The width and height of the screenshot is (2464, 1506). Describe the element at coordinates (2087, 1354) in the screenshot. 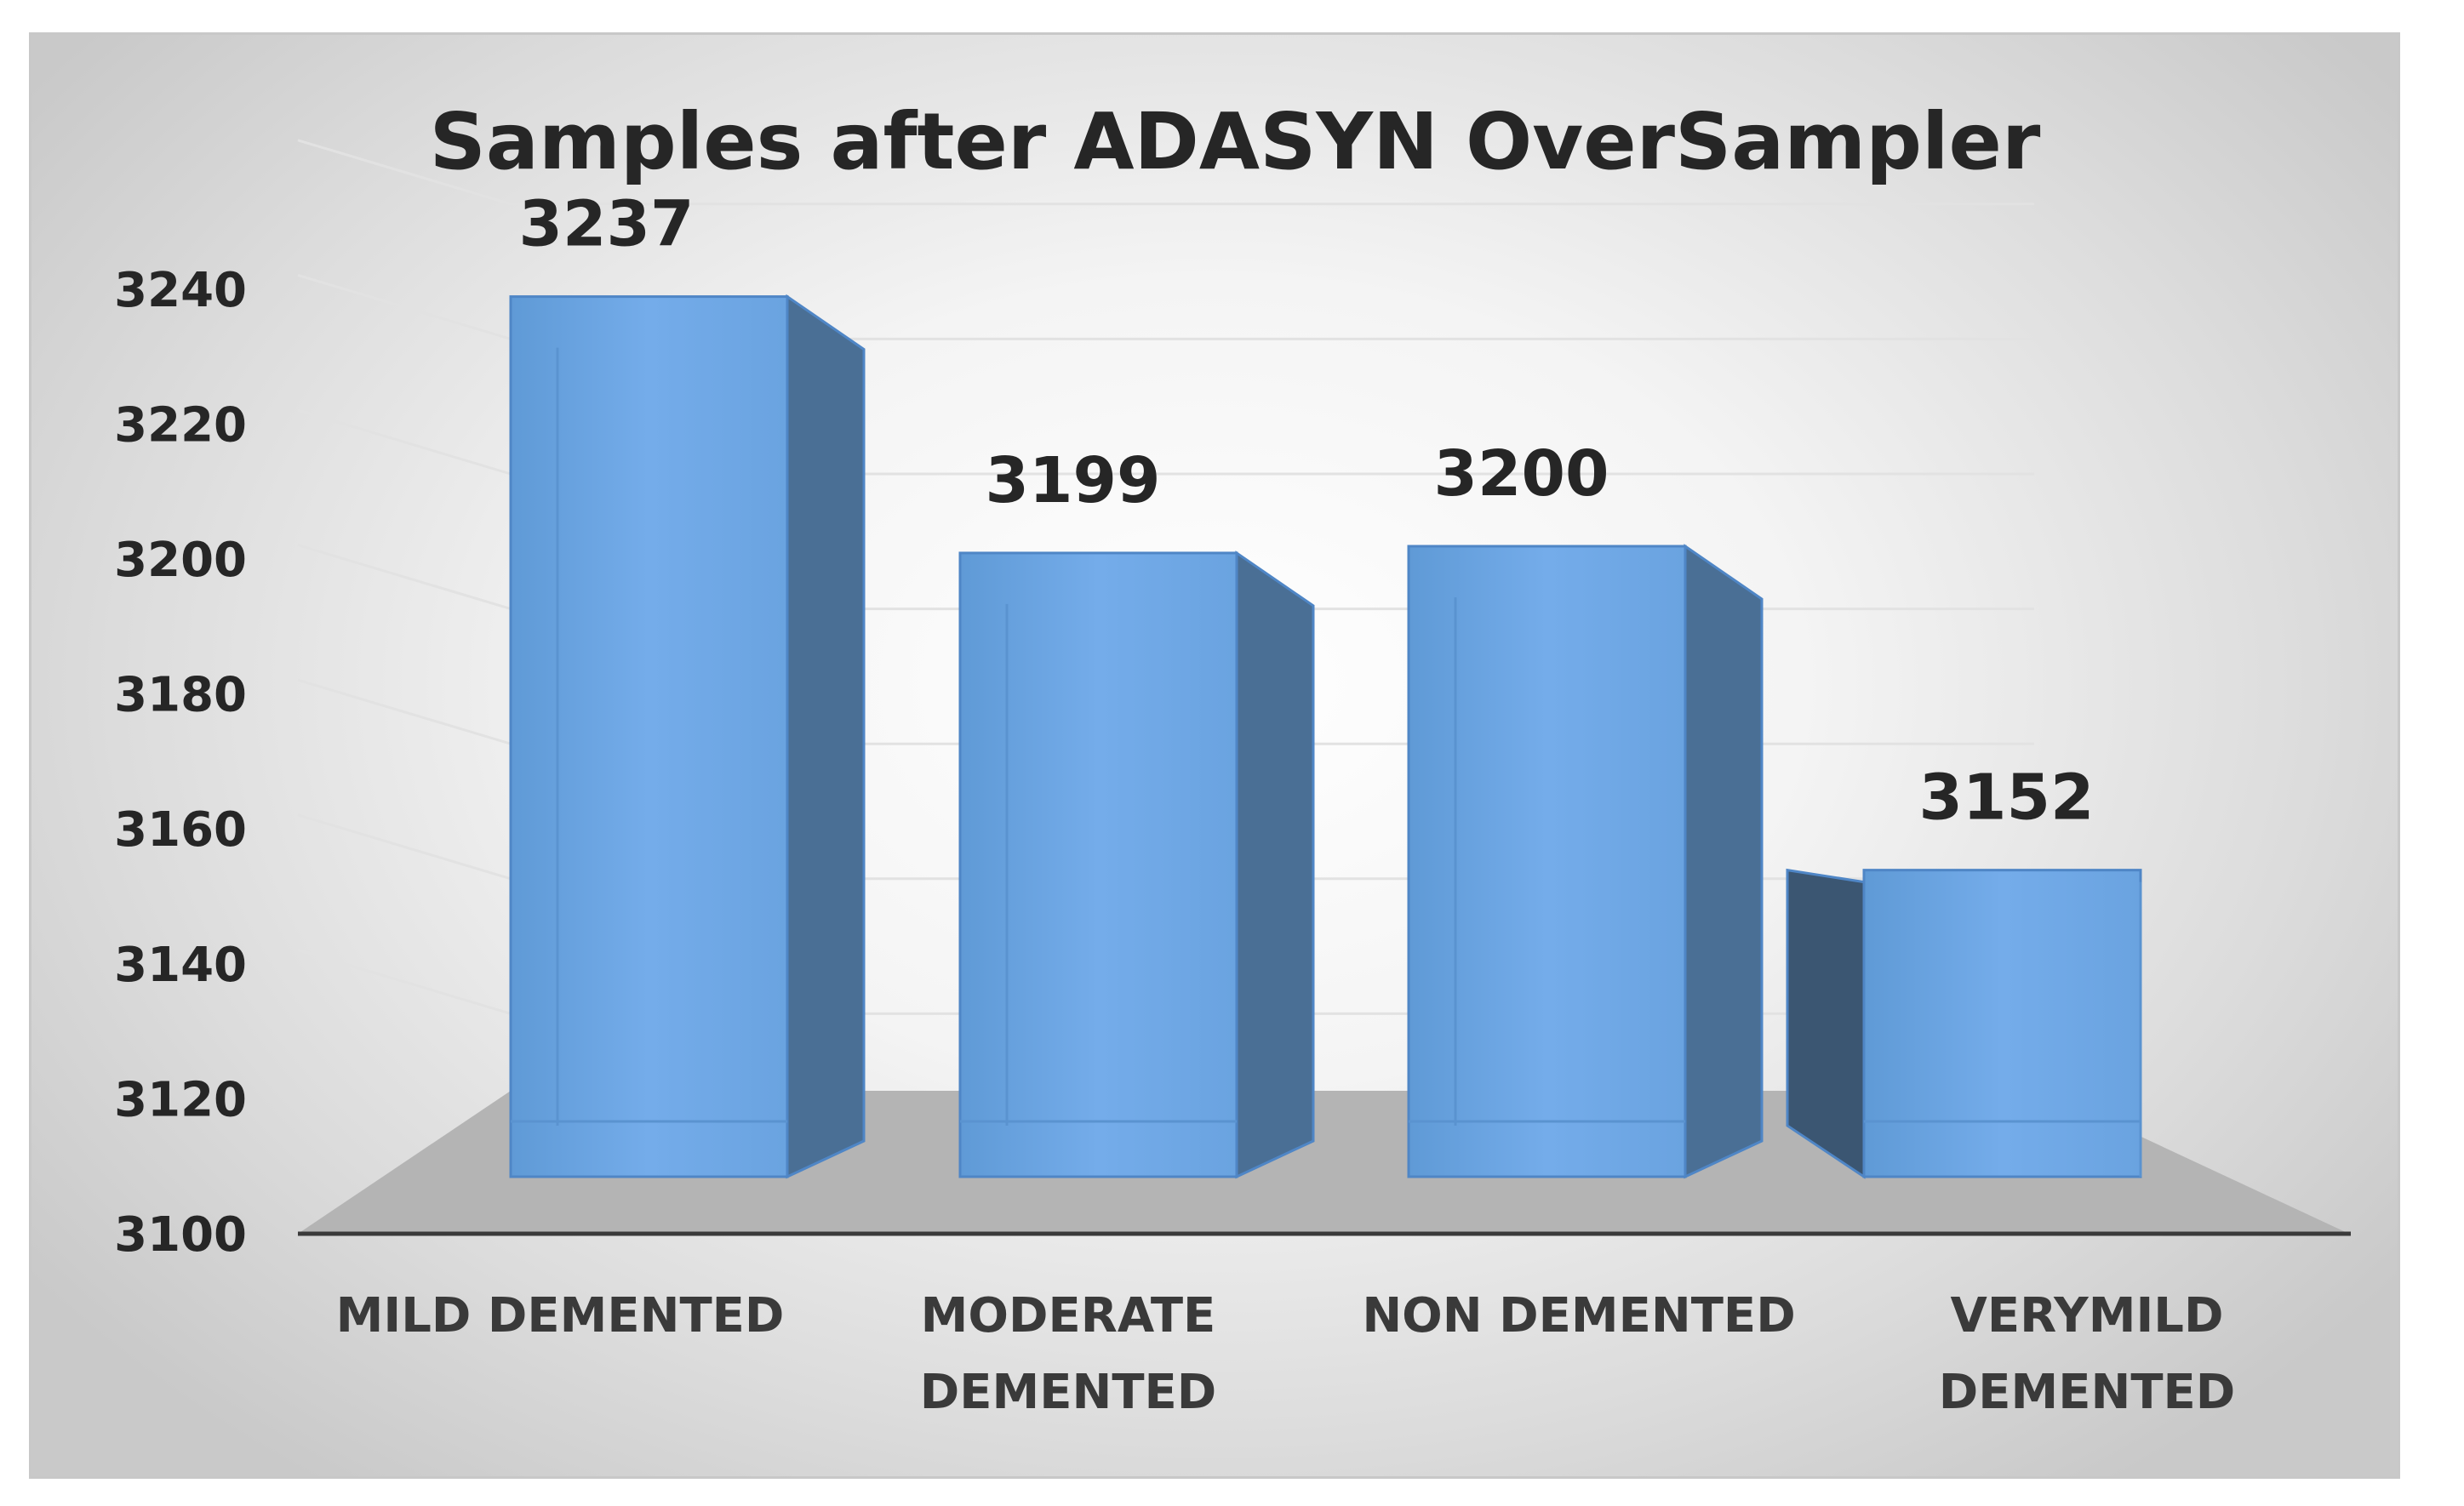

I see `x-tick-label: VERYMILD DEMENTED` at that location.